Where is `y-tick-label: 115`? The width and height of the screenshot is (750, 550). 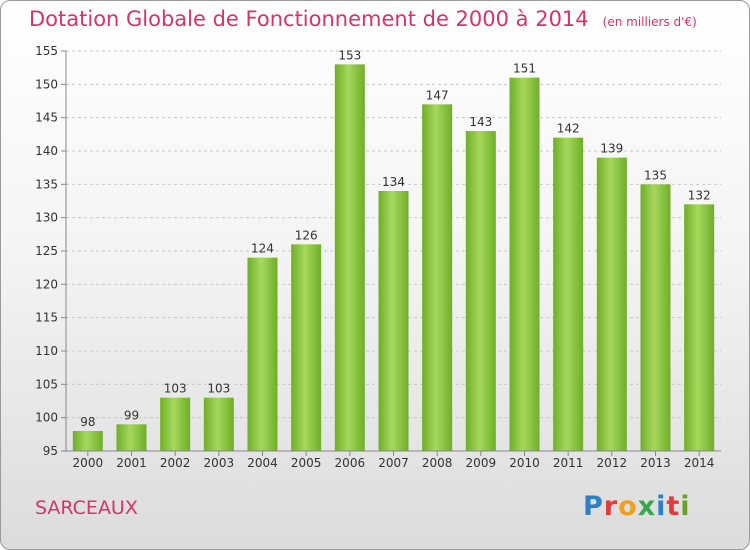 y-tick-label: 115 is located at coordinates (46, 318).